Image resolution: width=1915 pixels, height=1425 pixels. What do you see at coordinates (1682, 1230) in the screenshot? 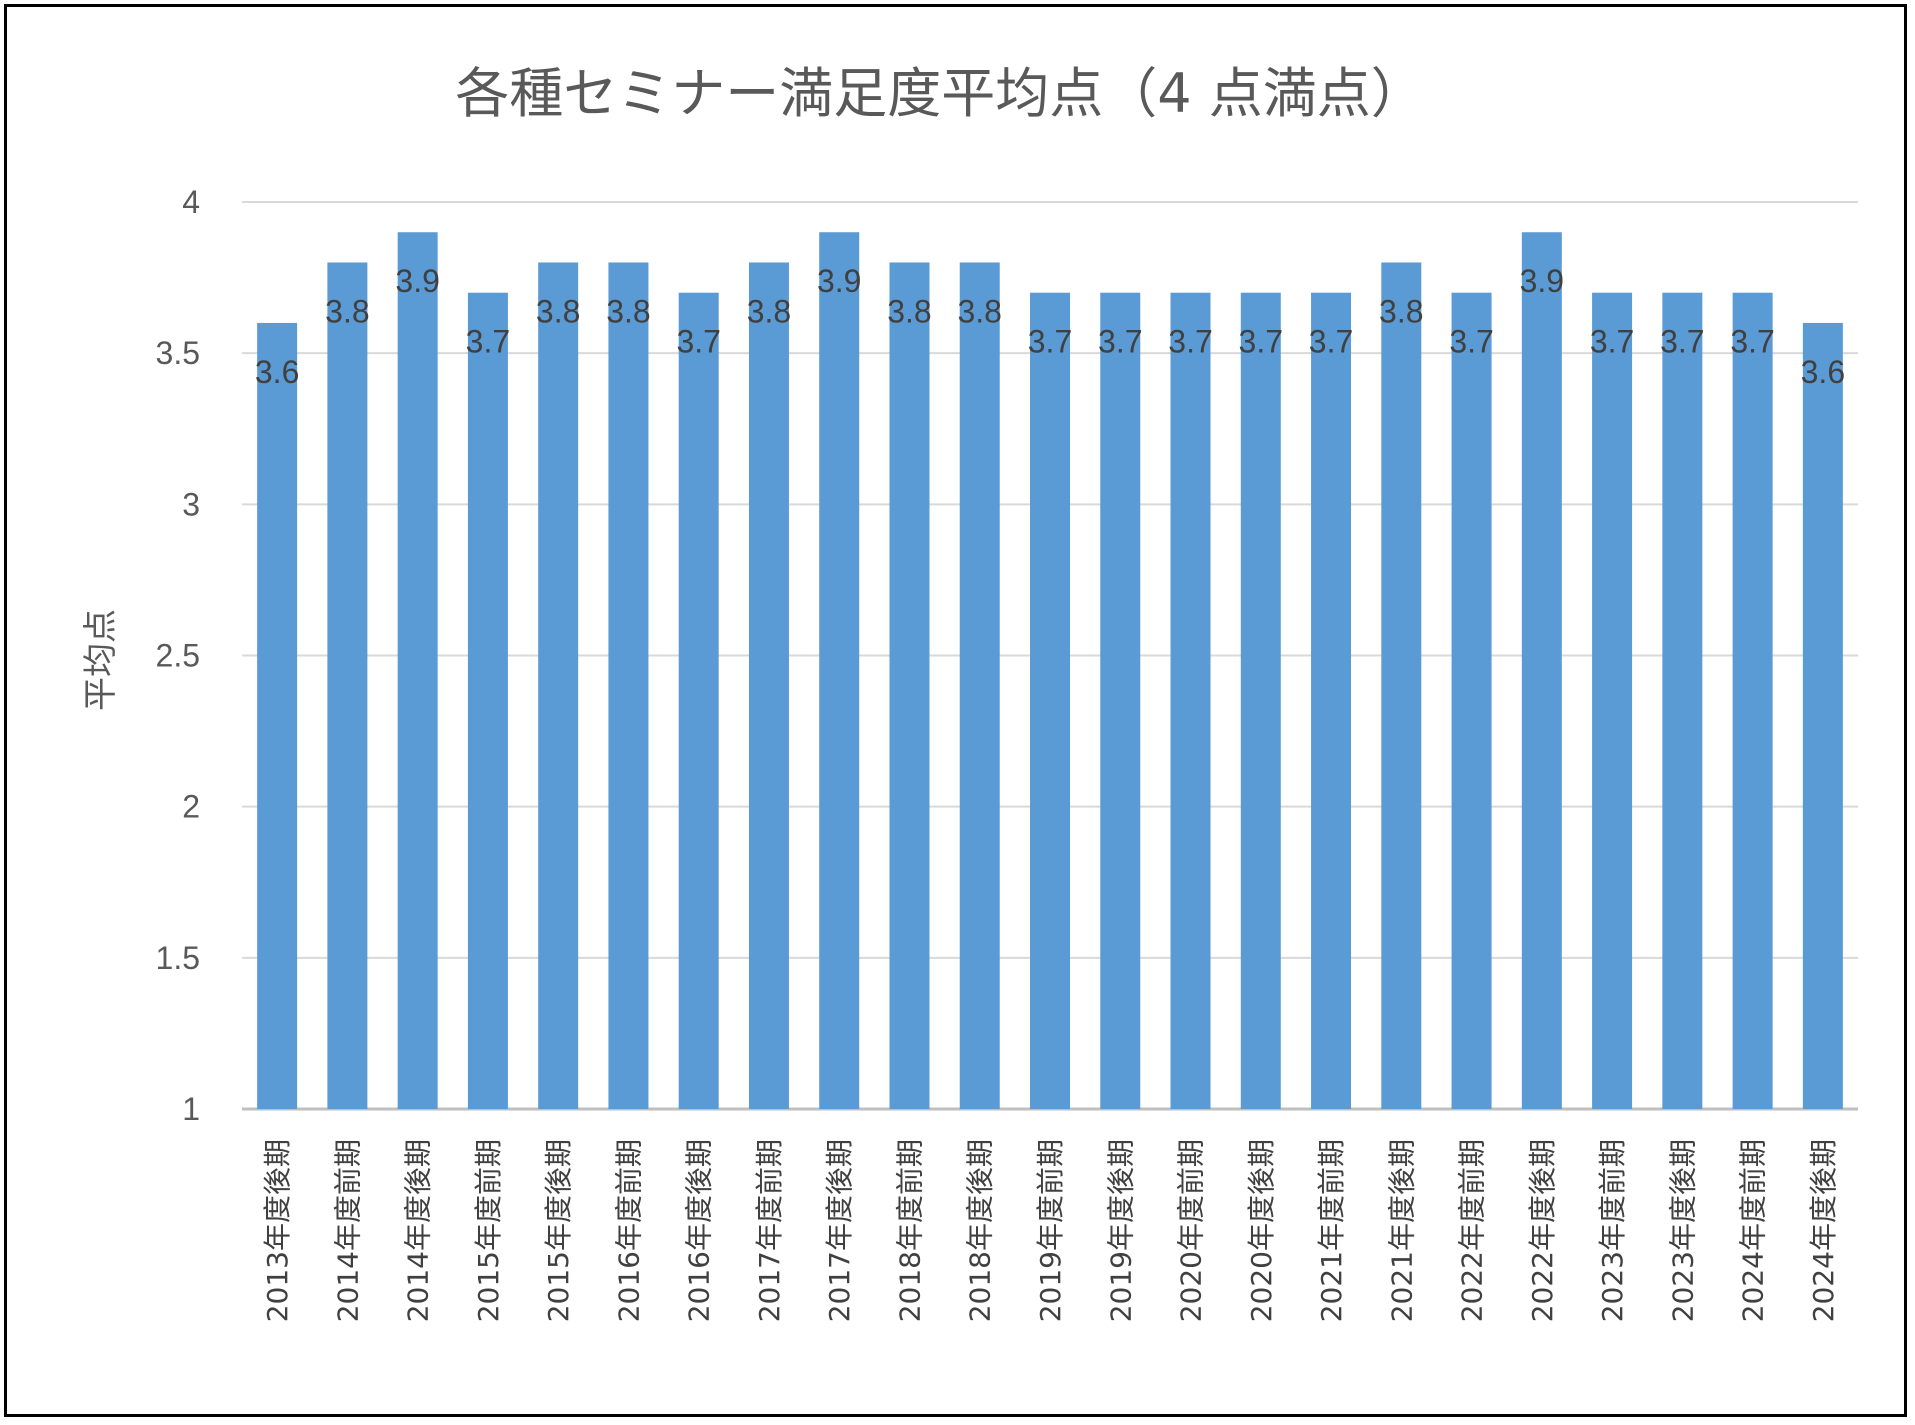
I see `x-tick-label: 2023年度後期` at bounding box center [1682, 1230].